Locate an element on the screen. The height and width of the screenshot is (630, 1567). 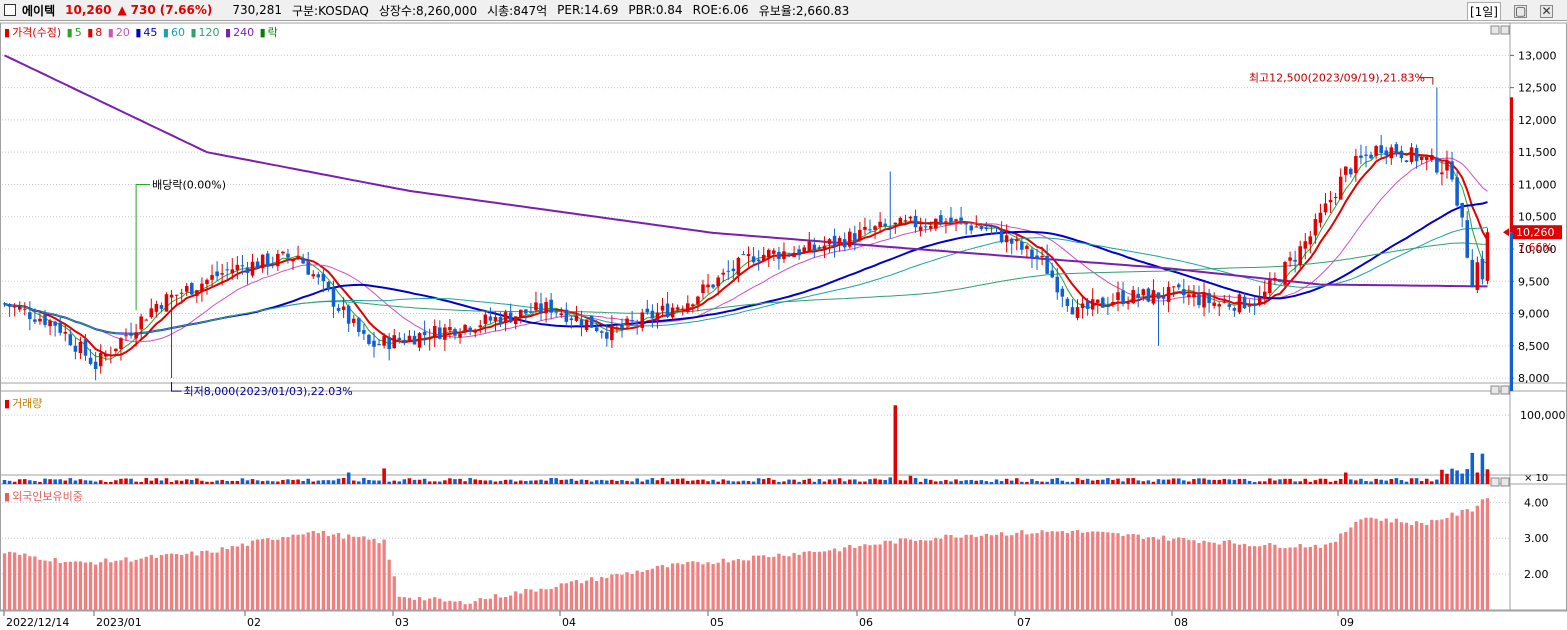
legend-price-label: 가격(수정) is located at coordinates (37, 32).